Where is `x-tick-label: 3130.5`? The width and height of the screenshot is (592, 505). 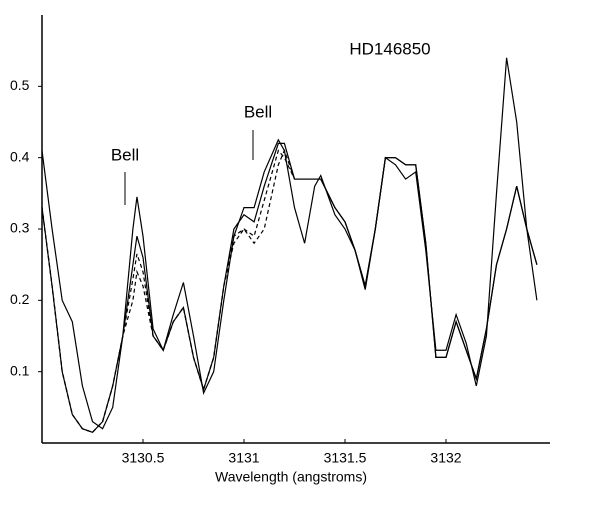 x-tick-label: 3130.5 is located at coordinates (143, 458).